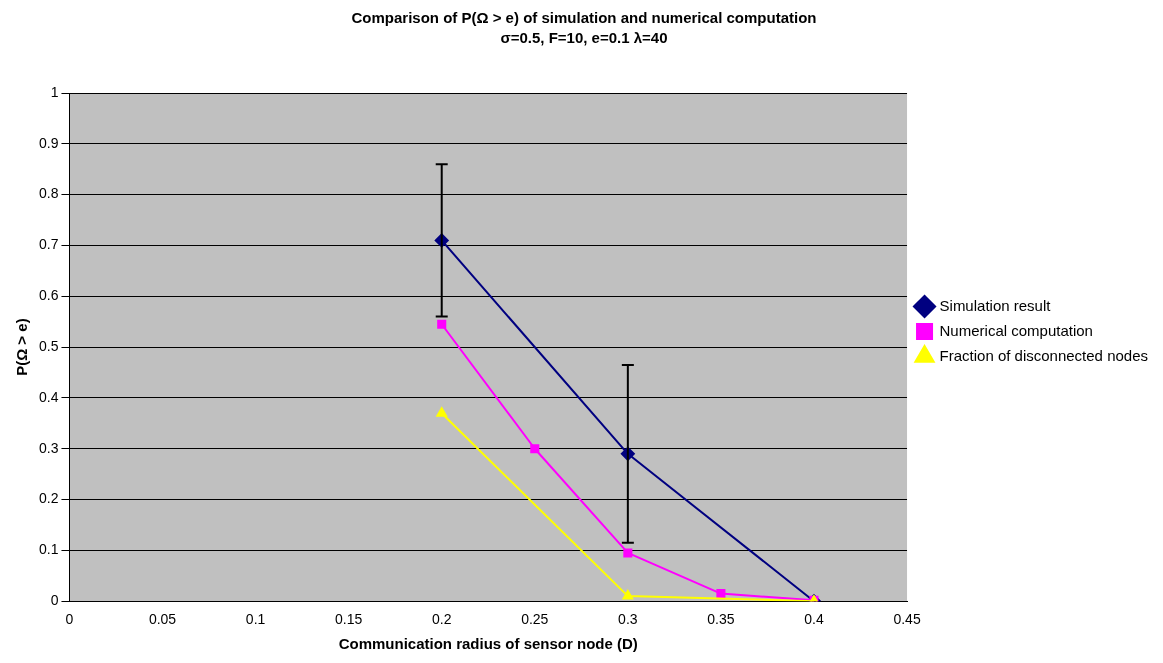 This screenshot has width=1163, height=663. Describe the element at coordinates (907, 619) in the screenshot. I see `x-tick-label: 0.45` at that location.